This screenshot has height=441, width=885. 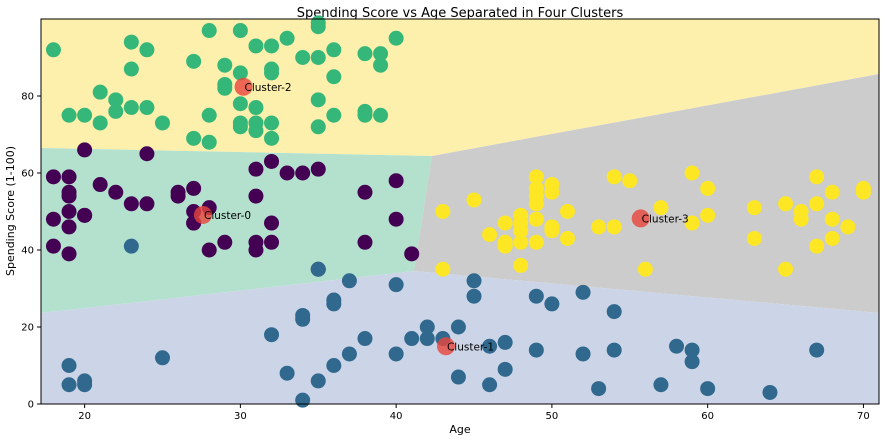 I want to click on x-axis-label: Age, so click(x=460, y=429).